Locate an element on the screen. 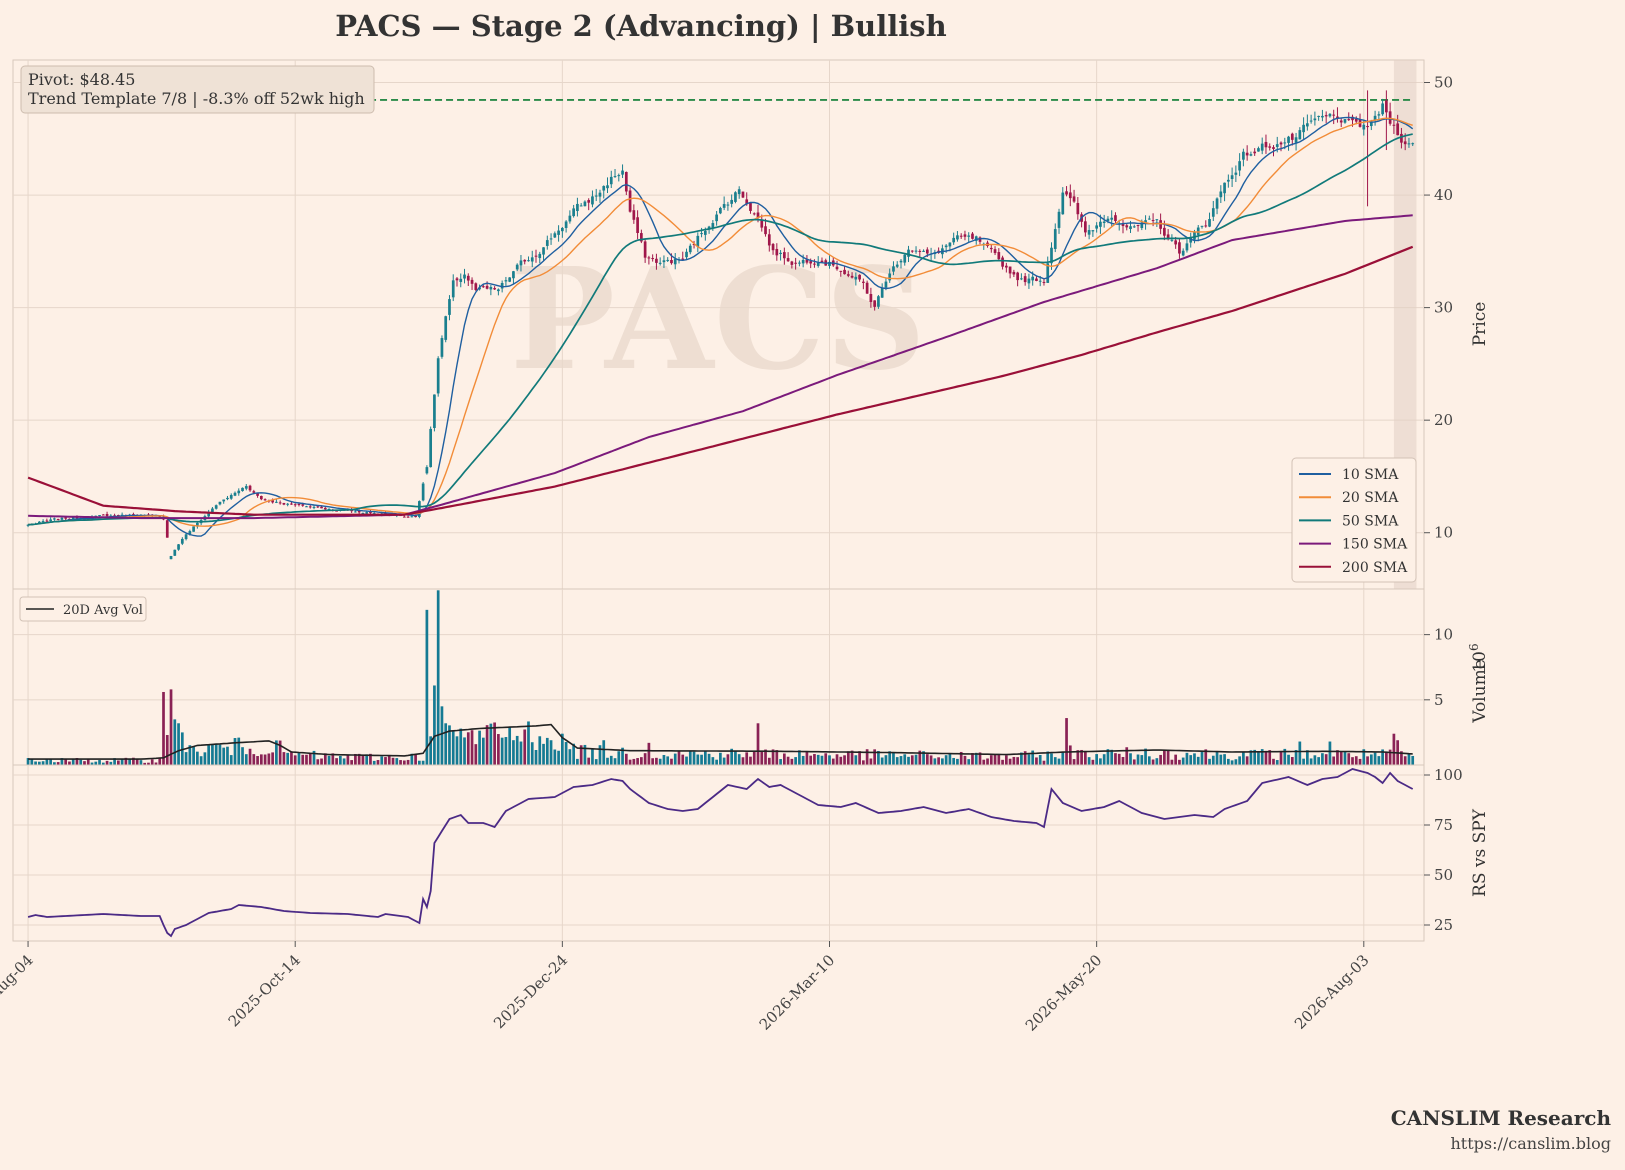 Image resolution: width=1625 pixels, height=1170 pixels. legend-label: 200 SMA is located at coordinates (1375, 568).